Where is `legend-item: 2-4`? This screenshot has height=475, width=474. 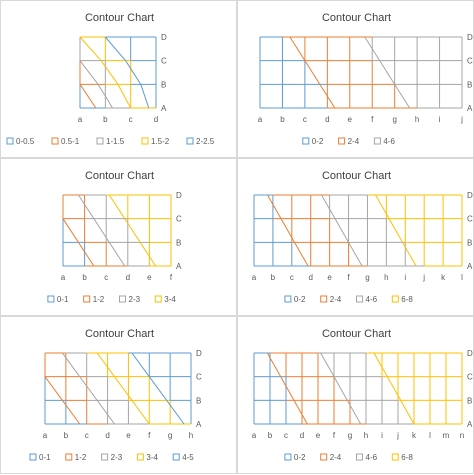
legend-item: 2-4 is located at coordinates (331, 299).